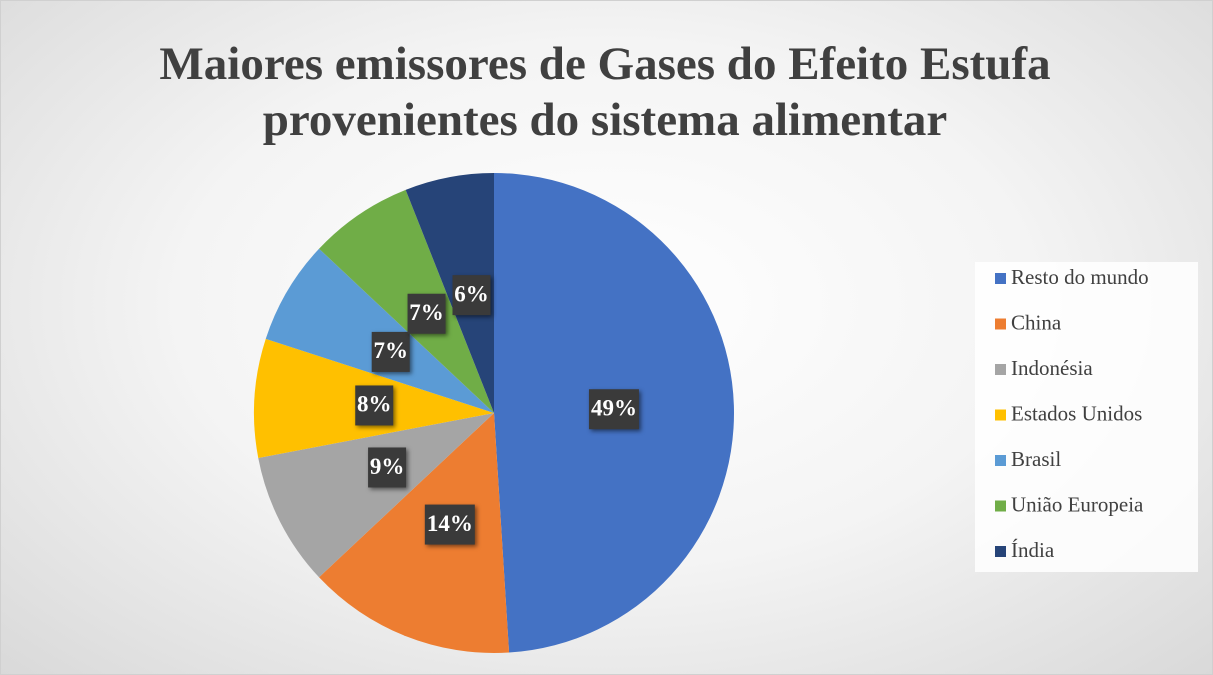 The image size is (1213, 675). Describe the element at coordinates (1036, 459) in the screenshot. I see `legend-label: Brasil` at that location.